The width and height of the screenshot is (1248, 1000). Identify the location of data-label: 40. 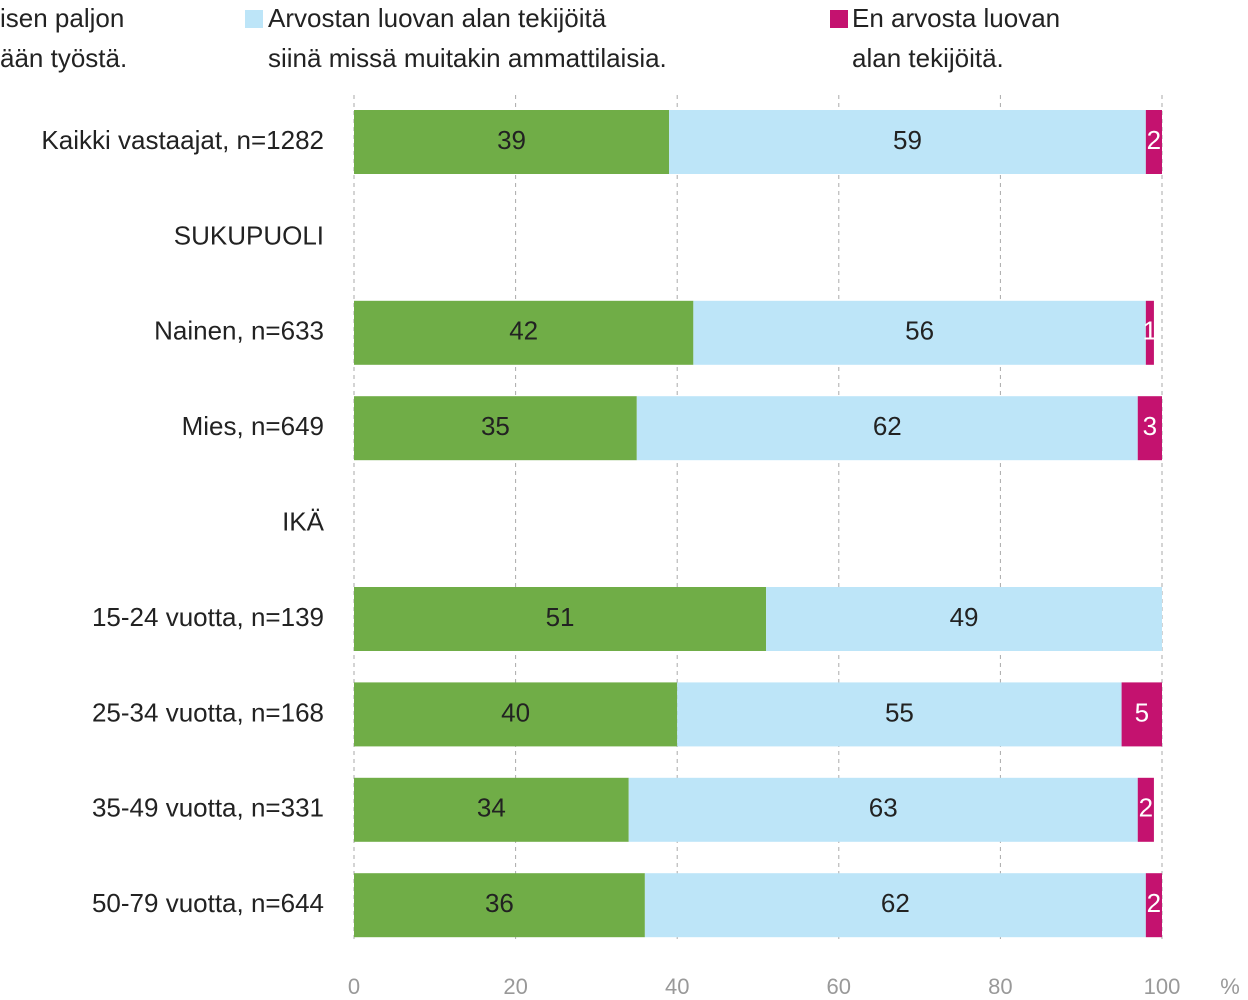
(515, 712).